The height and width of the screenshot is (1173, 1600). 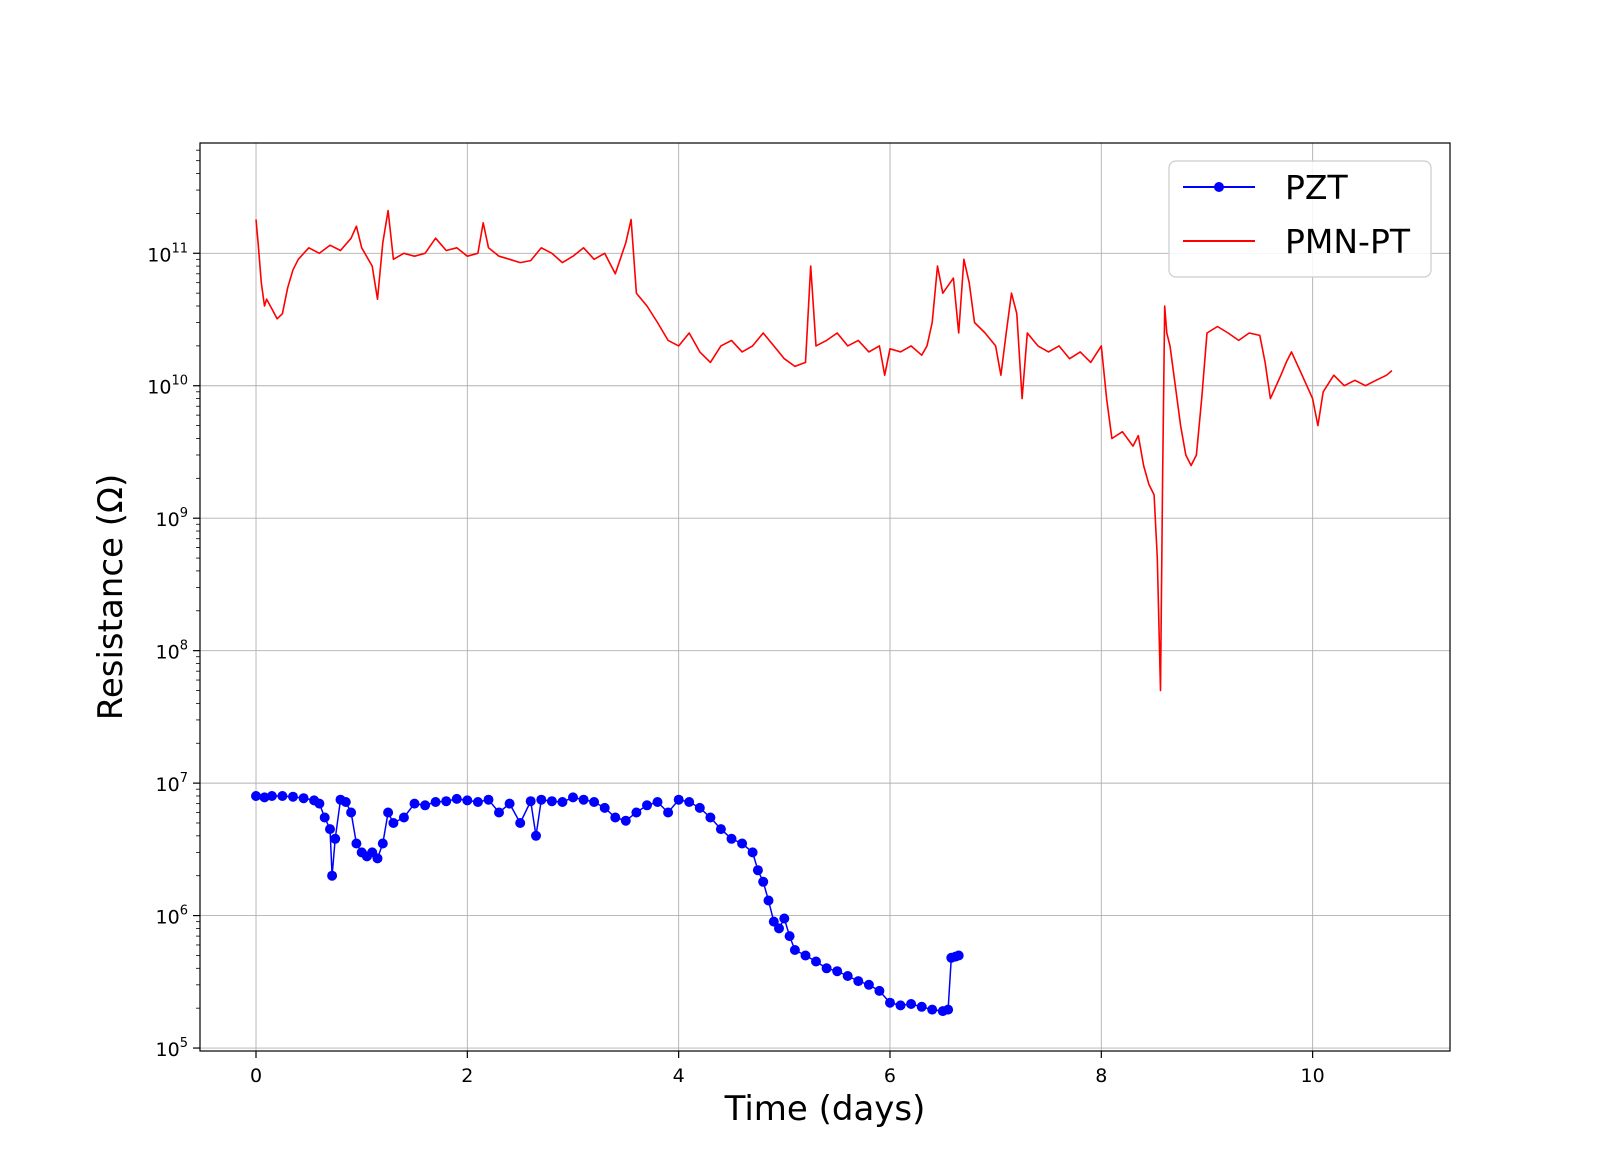 I want to click on y-tick-label: 10⁸, so click(x=172, y=651).